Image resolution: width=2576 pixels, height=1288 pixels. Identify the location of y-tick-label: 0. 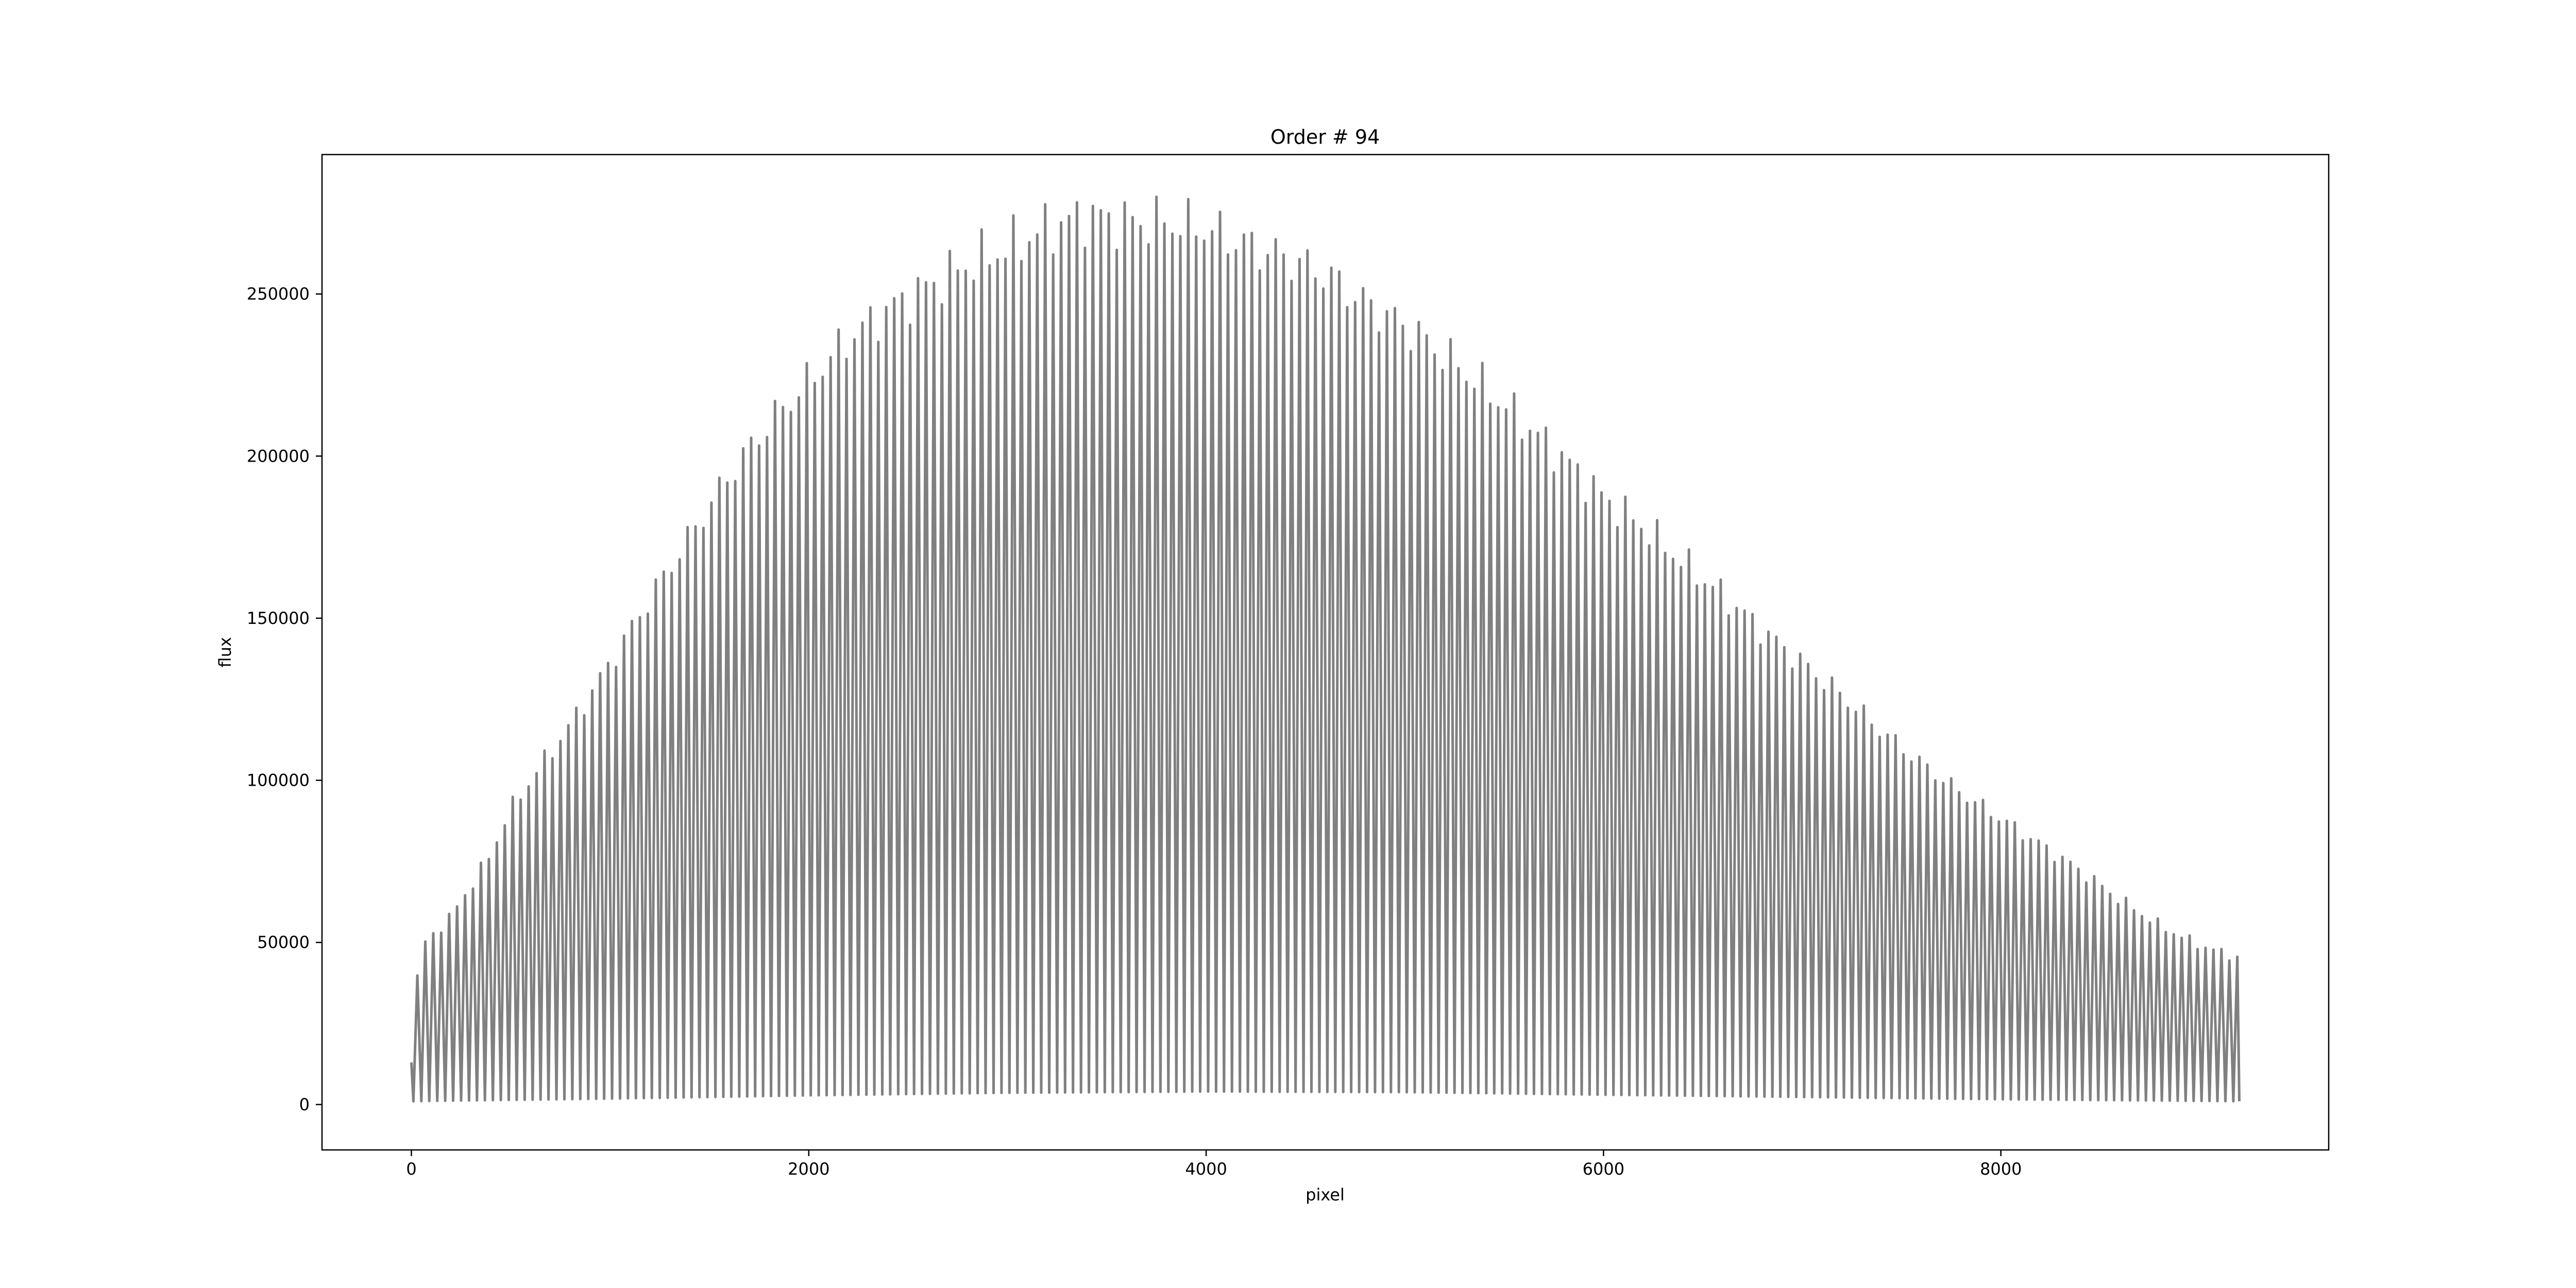
(305, 1104).